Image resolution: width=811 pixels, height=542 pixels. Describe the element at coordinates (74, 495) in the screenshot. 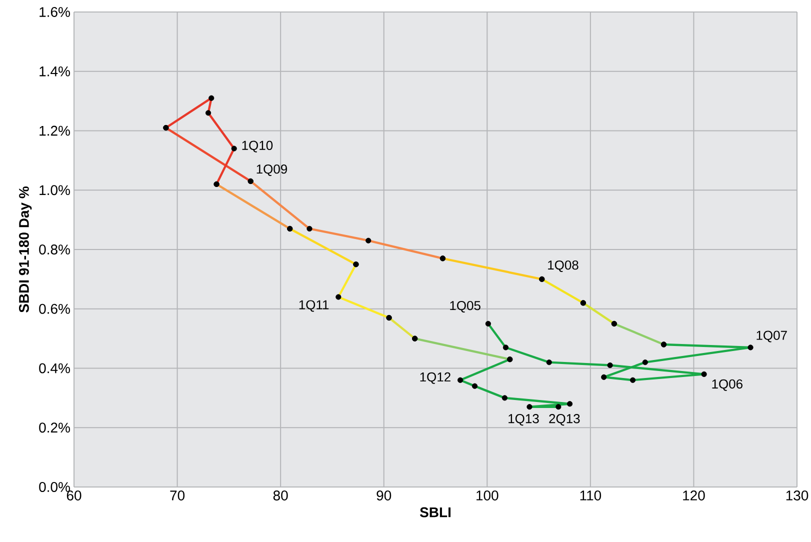

I see `x-tick-label: 60` at that location.